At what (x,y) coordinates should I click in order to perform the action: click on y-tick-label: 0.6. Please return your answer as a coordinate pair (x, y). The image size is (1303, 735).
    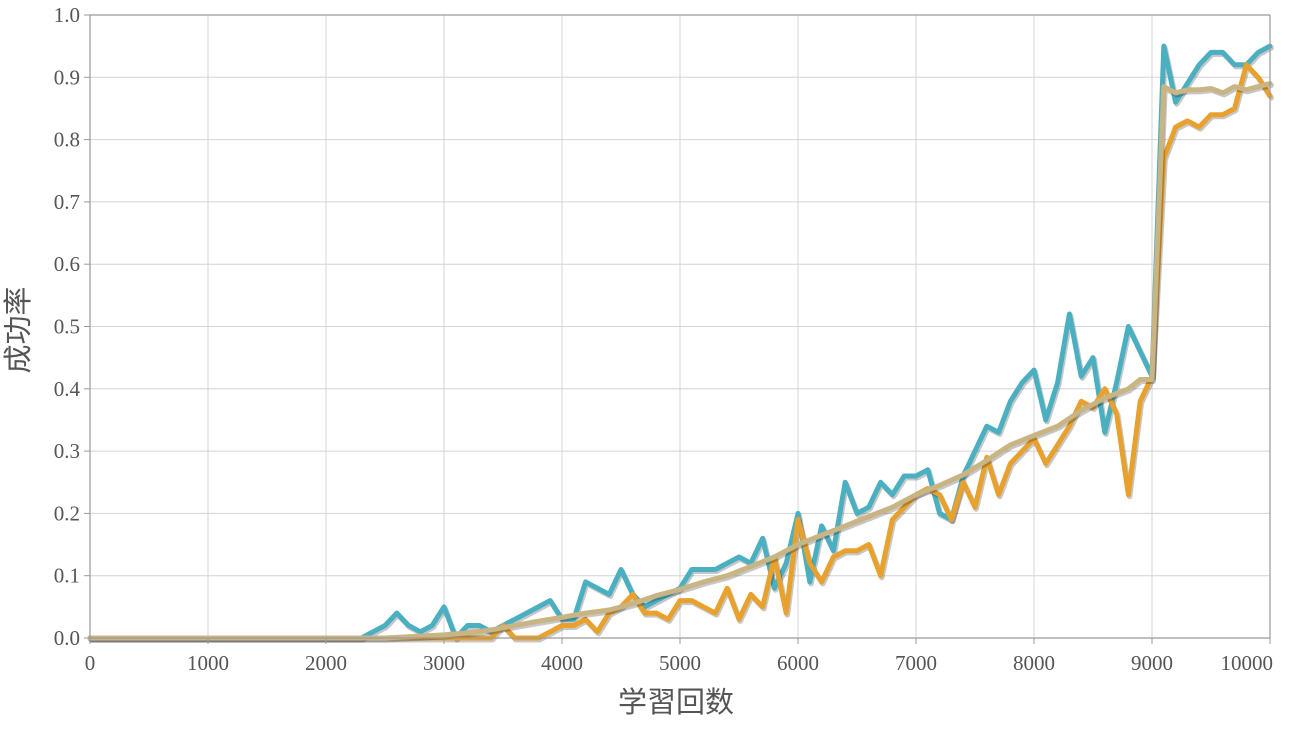
    Looking at the image, I should click on (67, 264).